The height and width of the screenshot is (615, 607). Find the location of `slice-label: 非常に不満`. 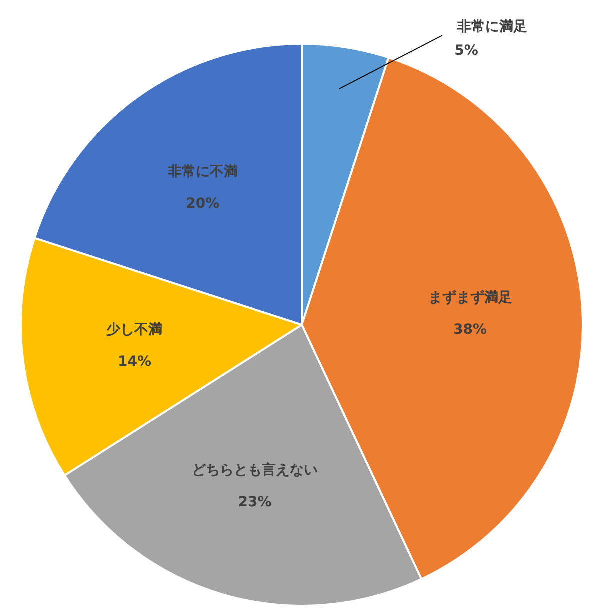

slice-label: 非常に不満 is located at coordinates (202, 172).